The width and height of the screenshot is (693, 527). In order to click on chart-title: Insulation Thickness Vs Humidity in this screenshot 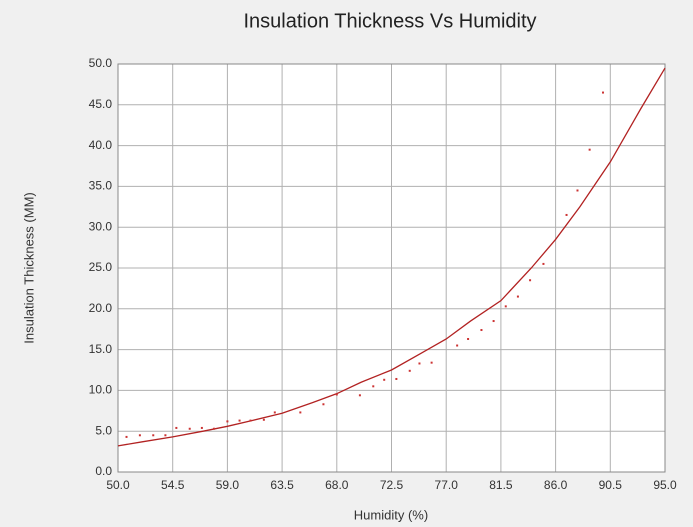, I will do `click(389, 21)`.